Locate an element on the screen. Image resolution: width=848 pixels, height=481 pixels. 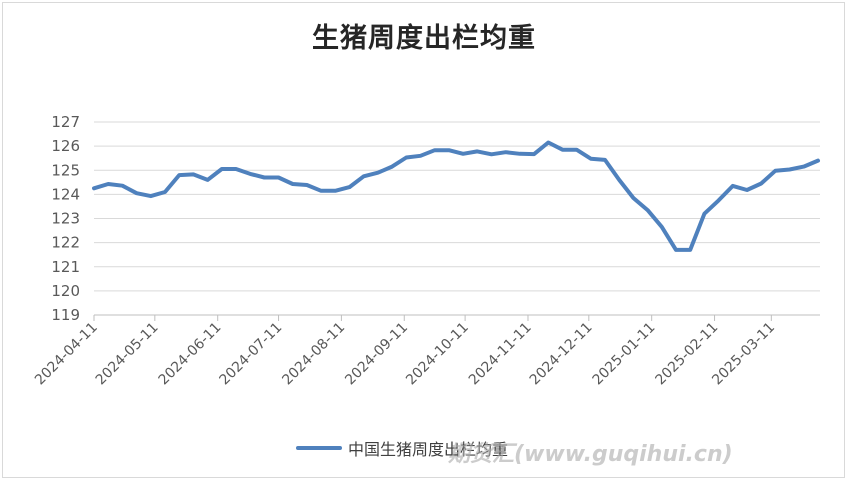
x-tick-label: 2025-01-11 is located at coordinates (624, 354).